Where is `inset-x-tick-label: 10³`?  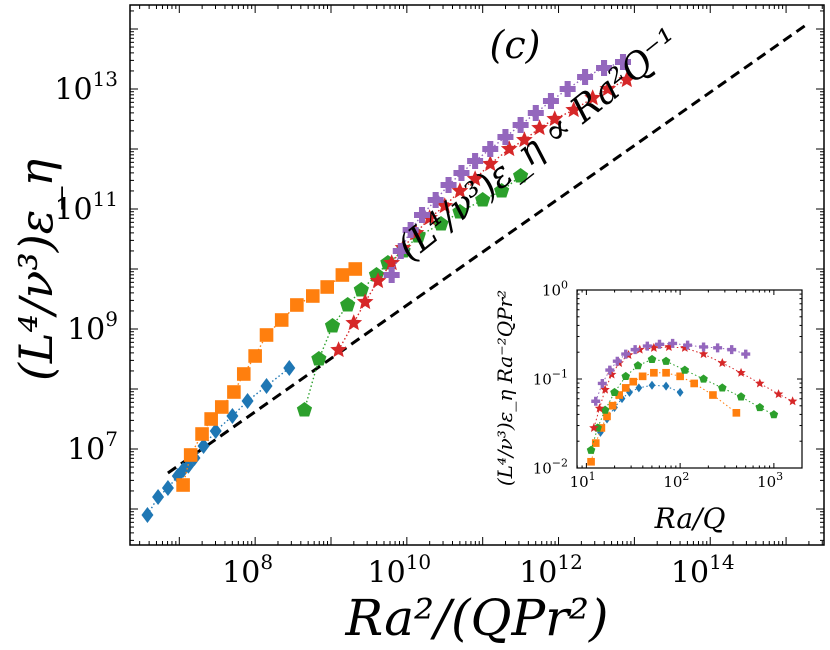
inset-x-tick-label: 10³ is located at coordinates (770, 480).